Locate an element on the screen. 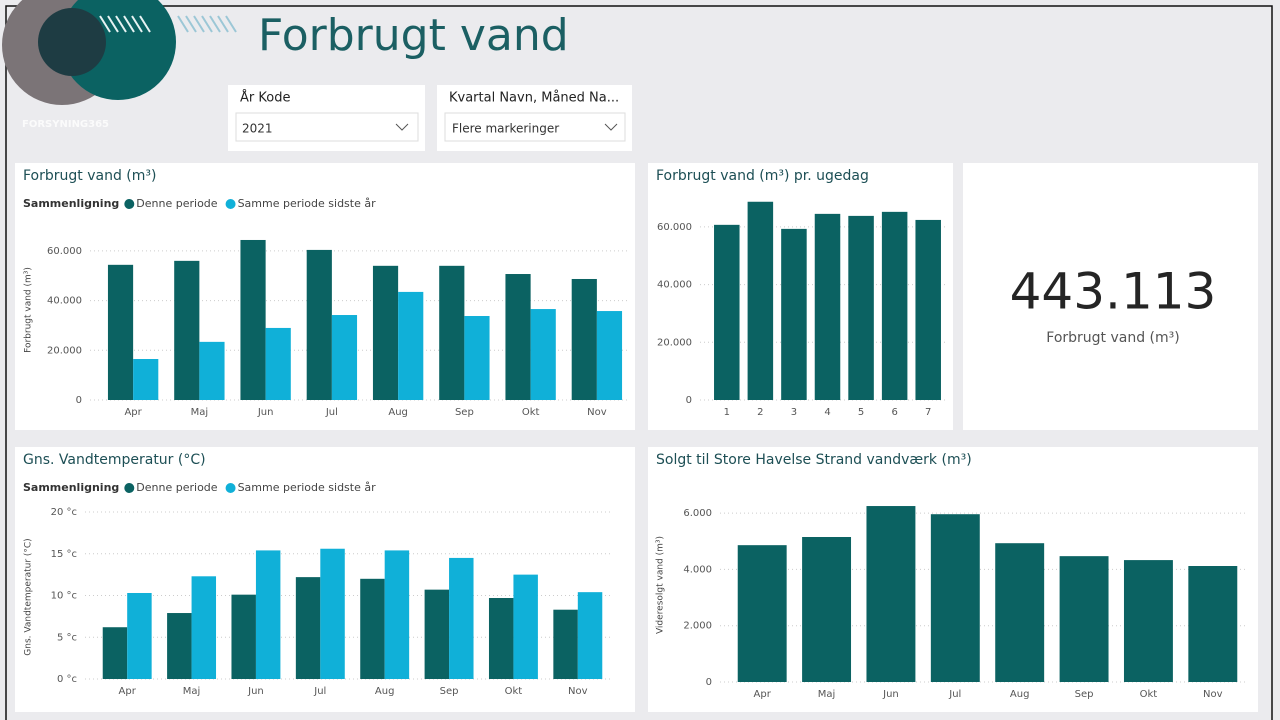 The width and height of the screenshot is (1280, 720). slicer: År Kode 2021 is located at coordinates (326, 118).